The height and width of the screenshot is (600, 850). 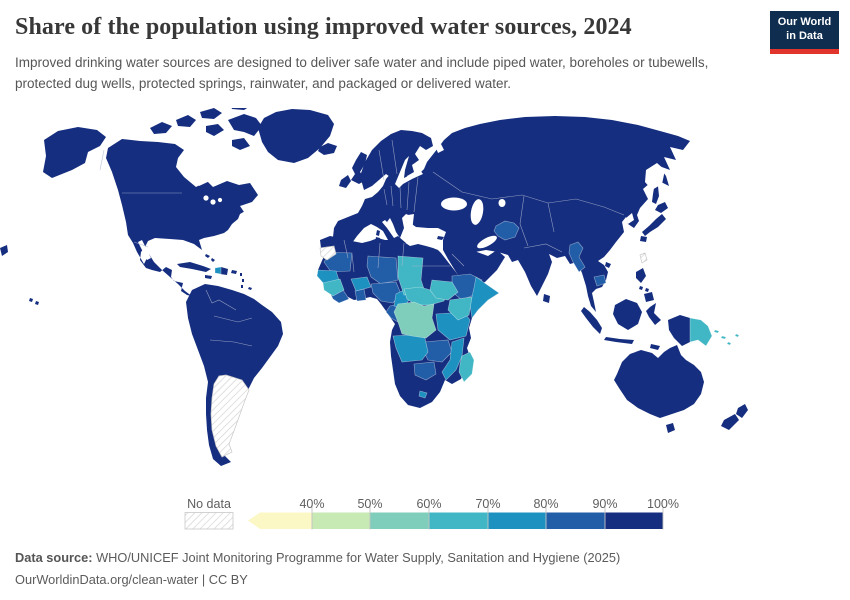 I want to click on country-south-sudan, so click(x=444, y=290).